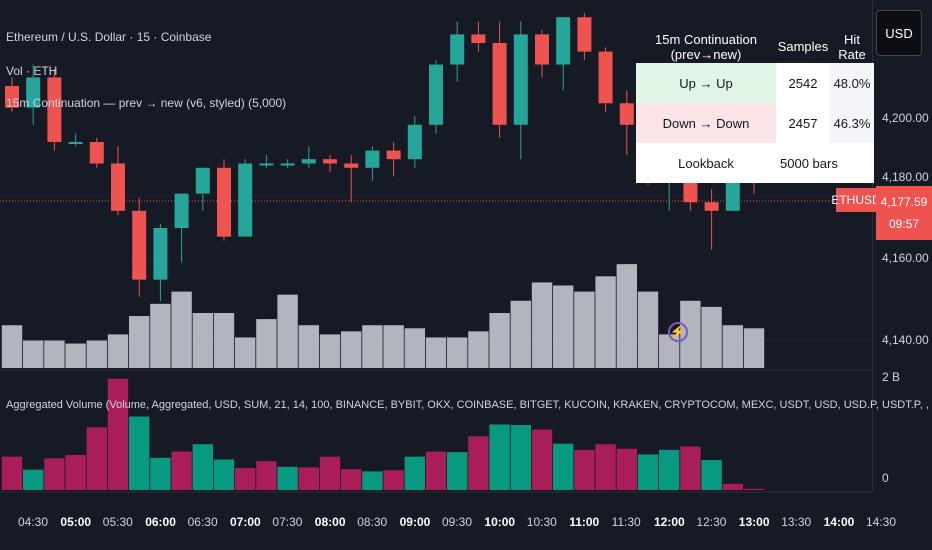  What do you see at coordinates (899, 33) in the screenshot?
I see `currency-button: USD` at bounding box center [899, 33].